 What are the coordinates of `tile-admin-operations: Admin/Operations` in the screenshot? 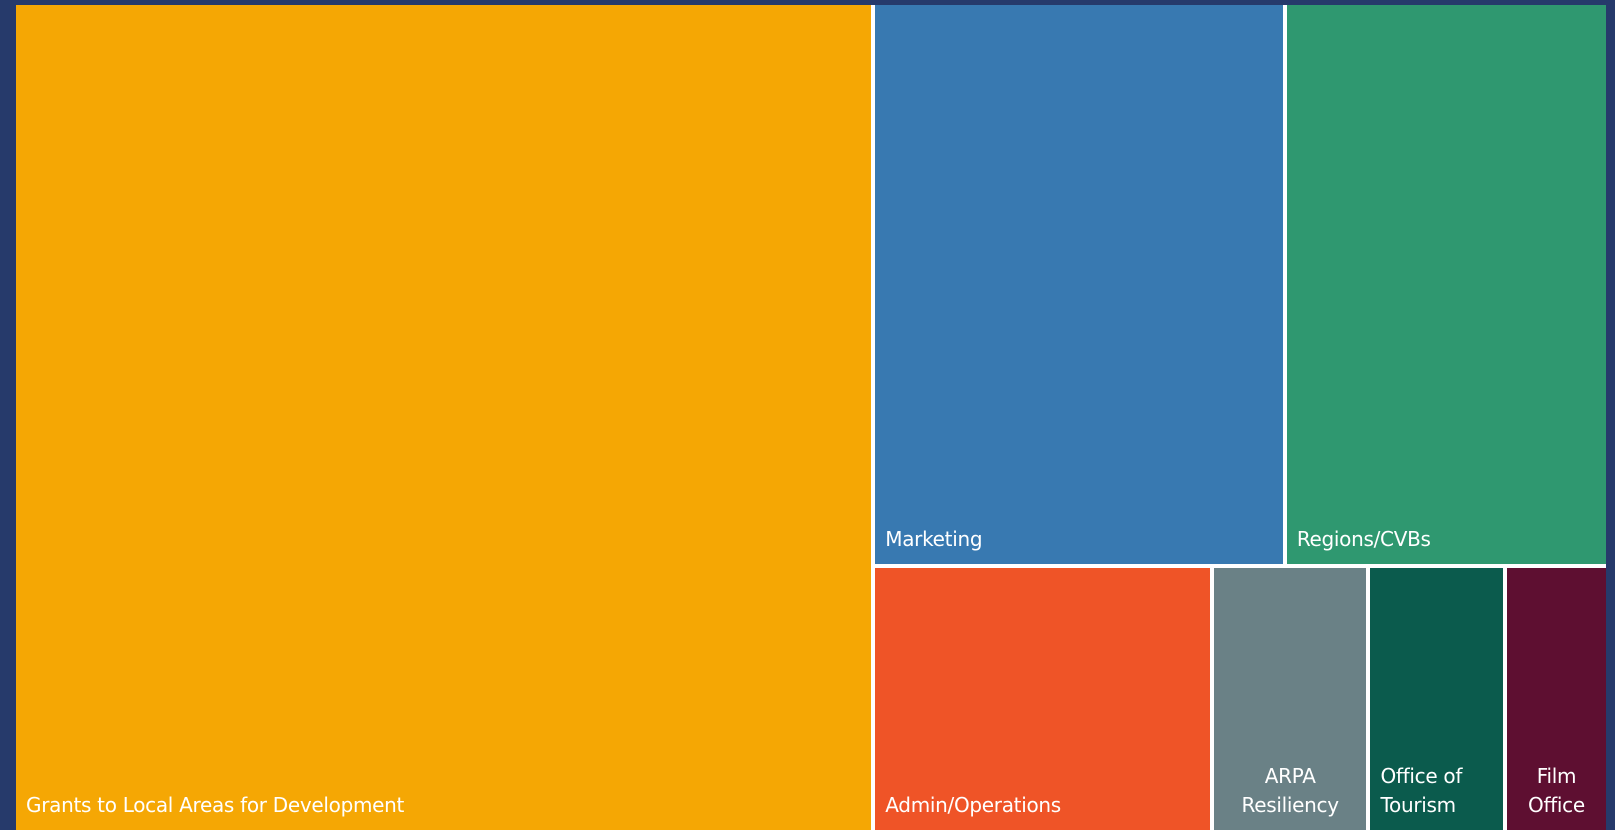 It's located at (1042, 698).